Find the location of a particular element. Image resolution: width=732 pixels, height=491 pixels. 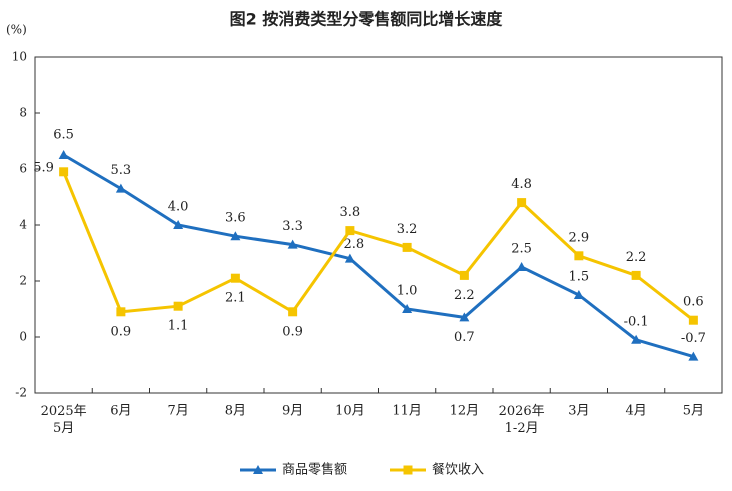

data-label: 3.8 is located at coordinates (350, 212).